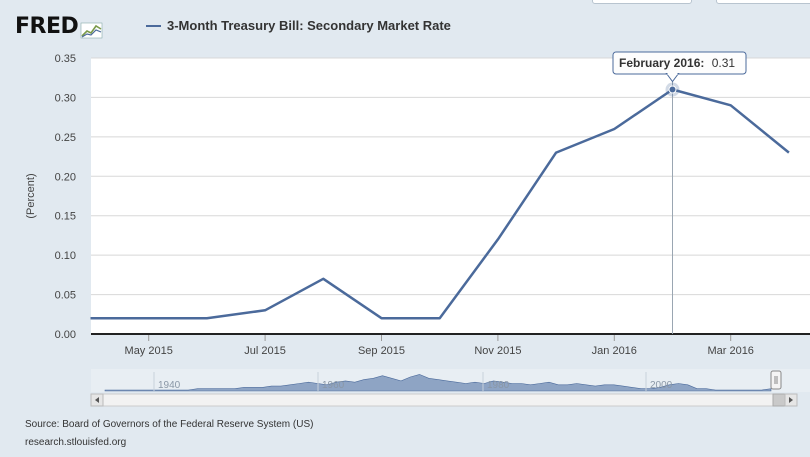  I want to click on date-range-end-input, so click(763, 2).